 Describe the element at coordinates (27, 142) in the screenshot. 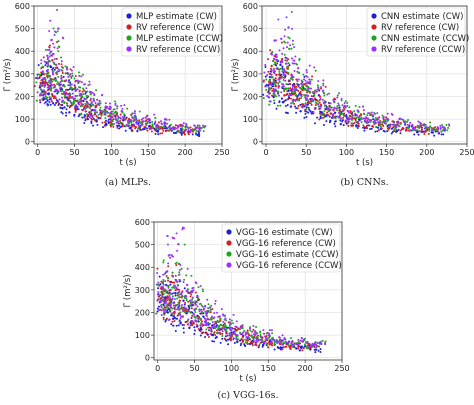

I see `y-tick-label: 0` at that location.